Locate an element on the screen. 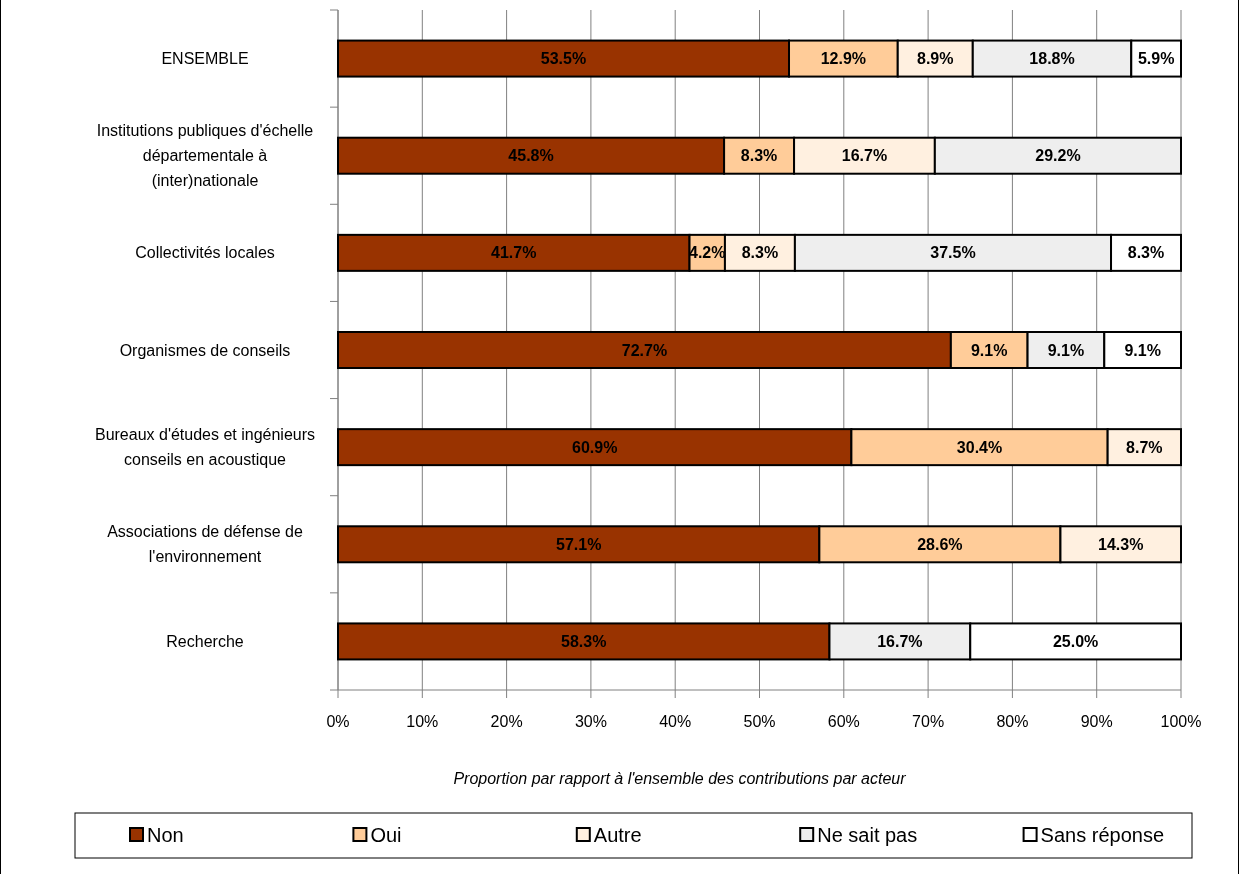 This screenshot has width=1239, height=874. y-tick-label: Collectivités locales is located at coordinates (205, 253).